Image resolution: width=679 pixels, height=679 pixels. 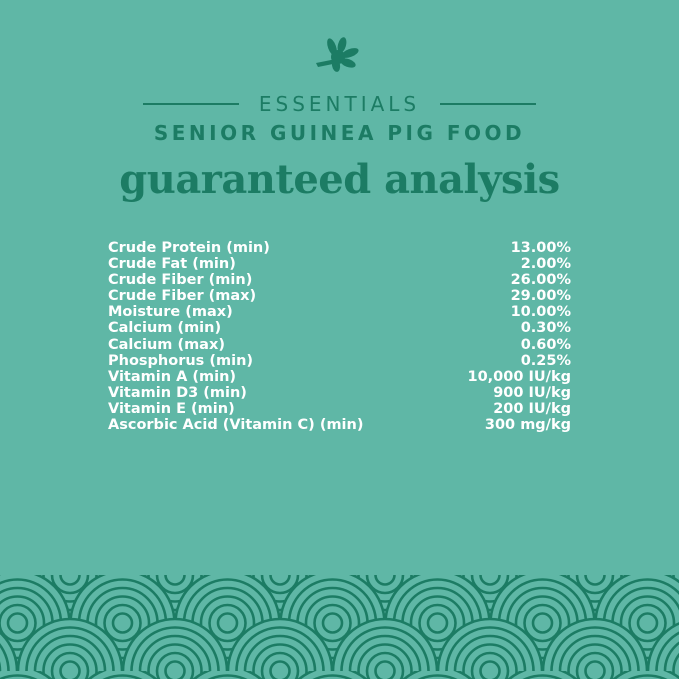 I want to click on analysis-row: Phosphorus (min) 0.25%, so click(x=339, y=361).